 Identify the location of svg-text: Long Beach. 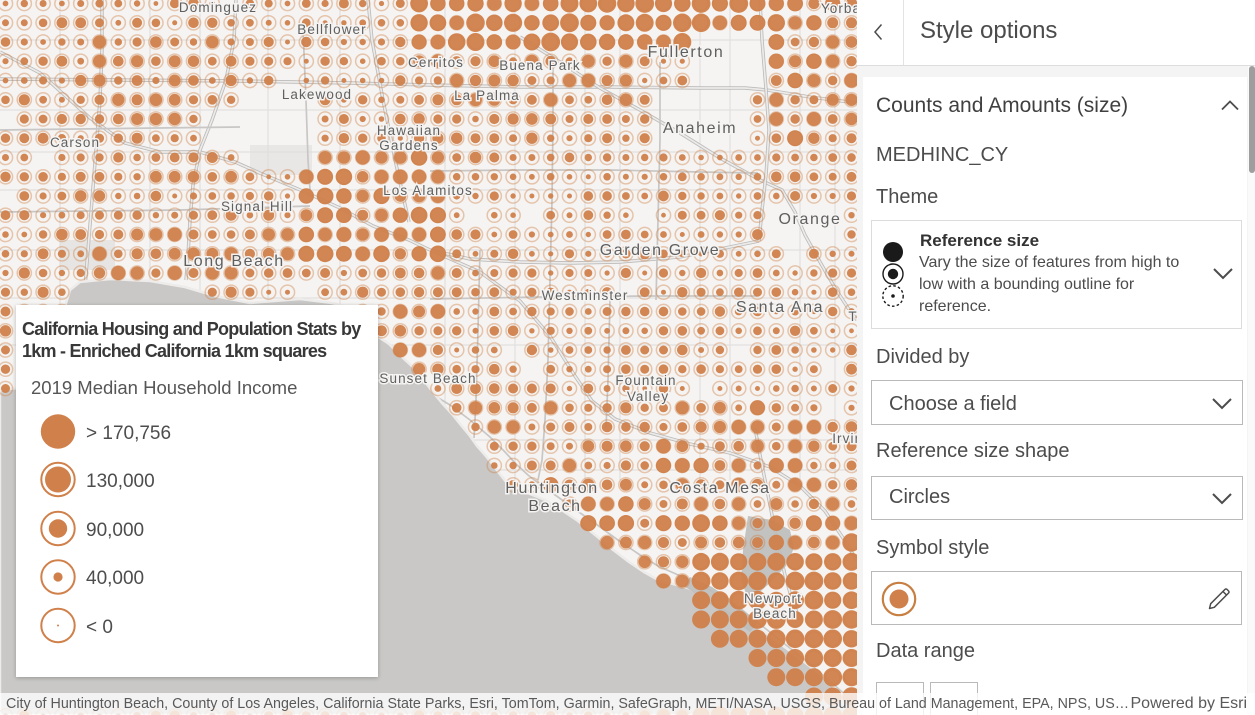
(233, 261).